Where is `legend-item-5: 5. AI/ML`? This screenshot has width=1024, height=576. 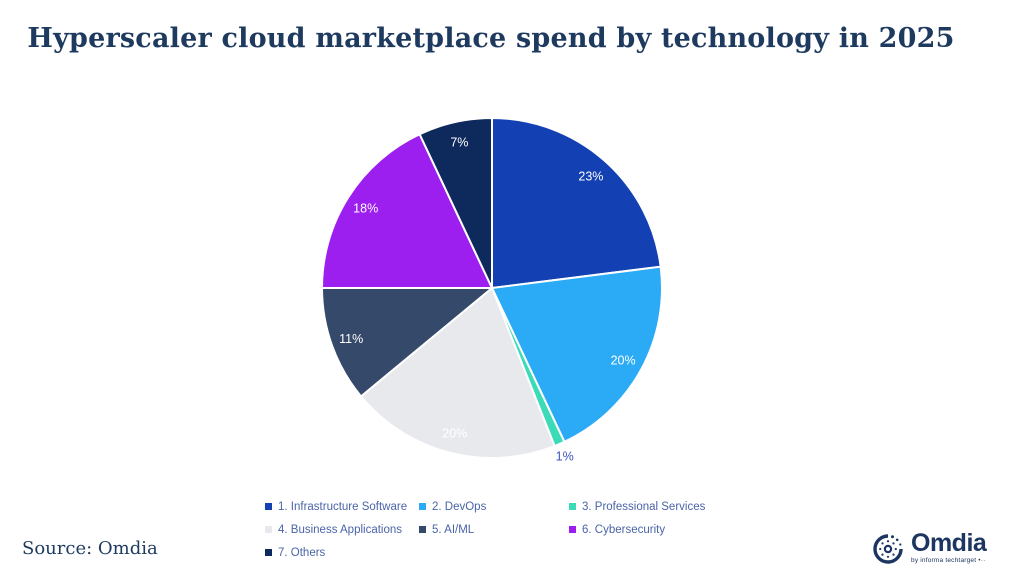 legend-item-5: 5. AI/ML is located at coordinates (494, 529).